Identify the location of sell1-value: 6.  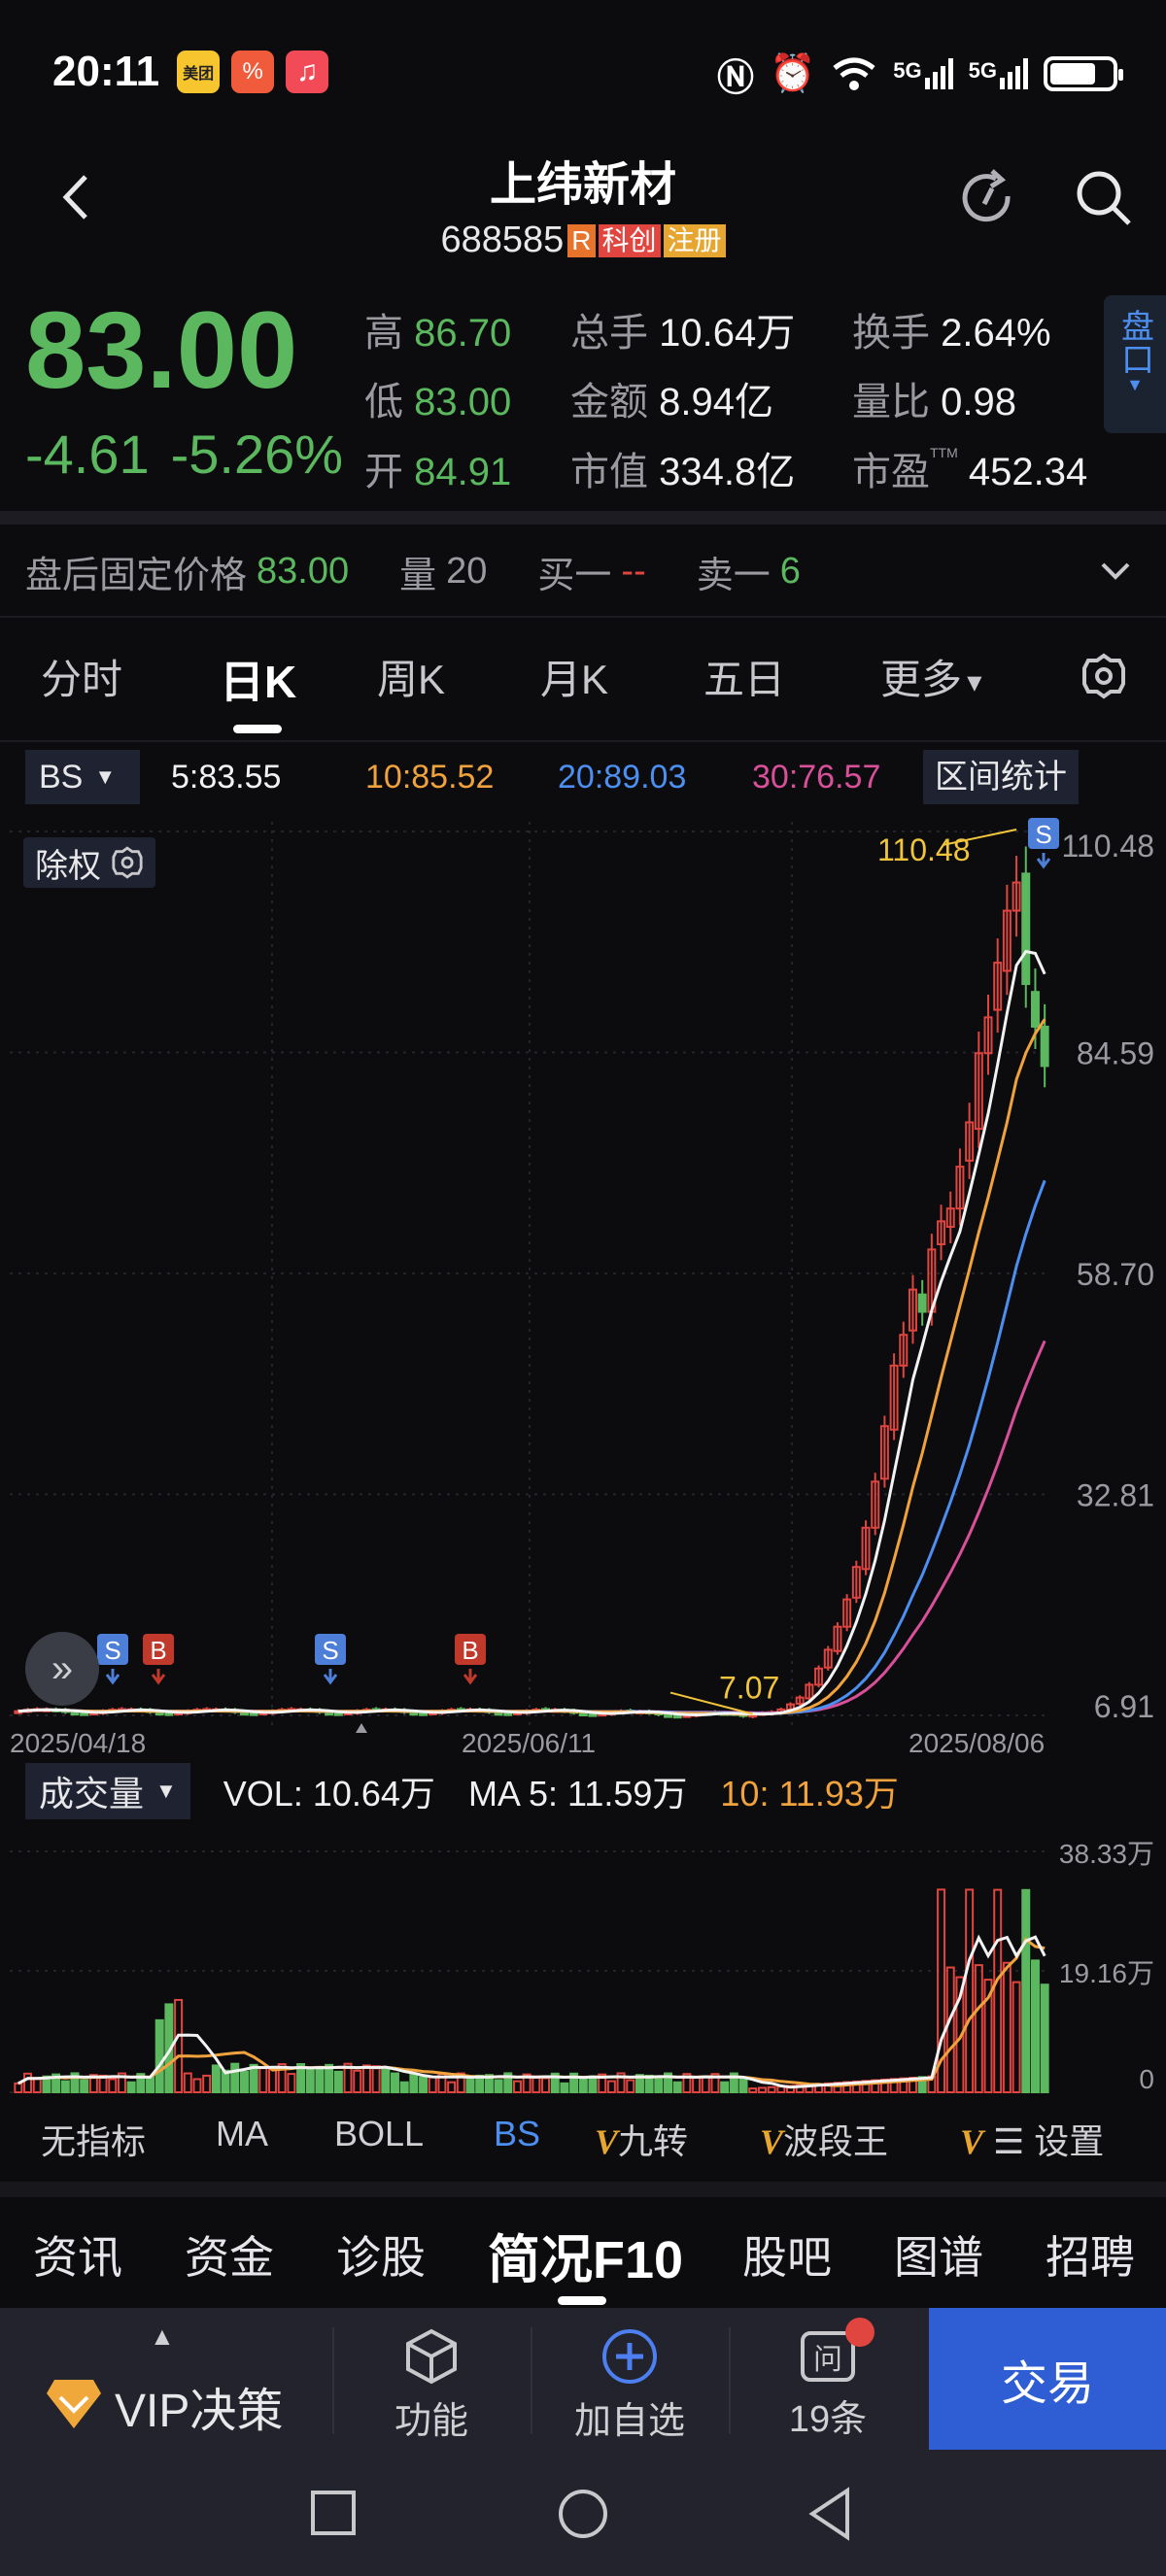
(790, 571).